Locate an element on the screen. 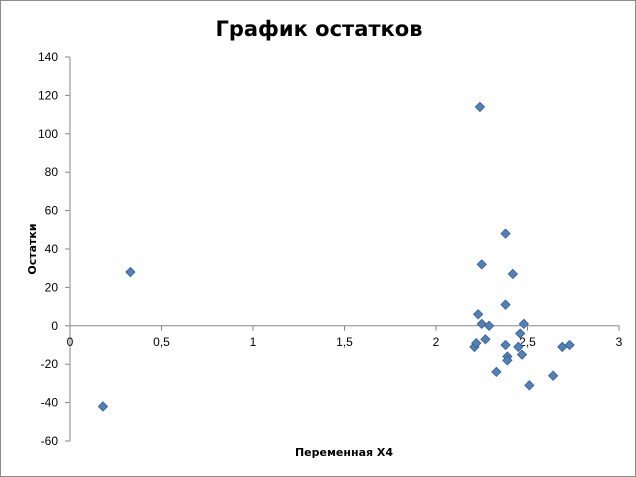 This screenshot has height=477, width=636. y-tick-label: 100 is located at coordinates (48, 134).